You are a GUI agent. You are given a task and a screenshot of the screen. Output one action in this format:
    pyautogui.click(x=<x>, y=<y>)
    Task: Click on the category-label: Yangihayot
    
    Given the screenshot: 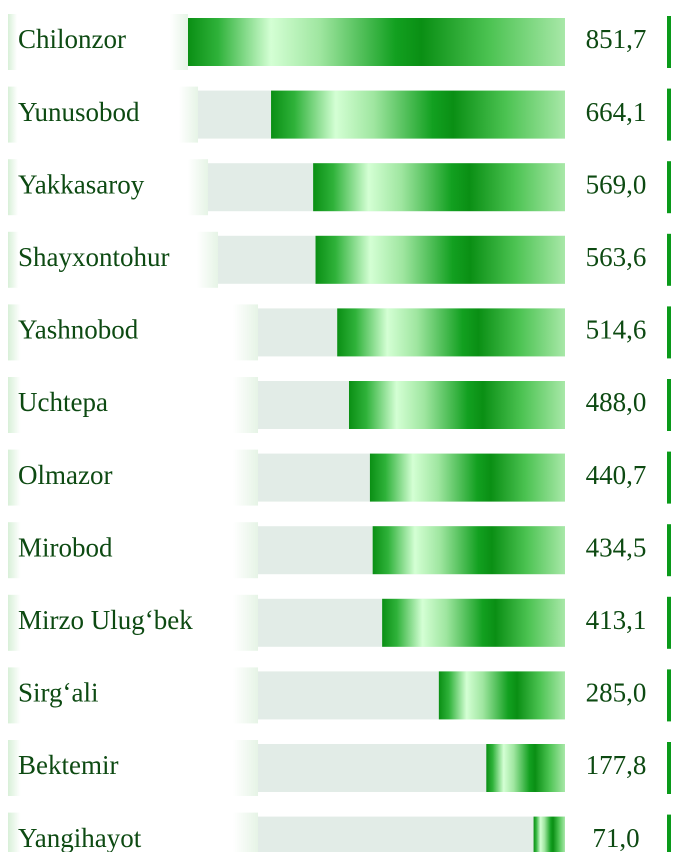 What is the action you would take?
    pyautogui.click(x=80, y=837)
    